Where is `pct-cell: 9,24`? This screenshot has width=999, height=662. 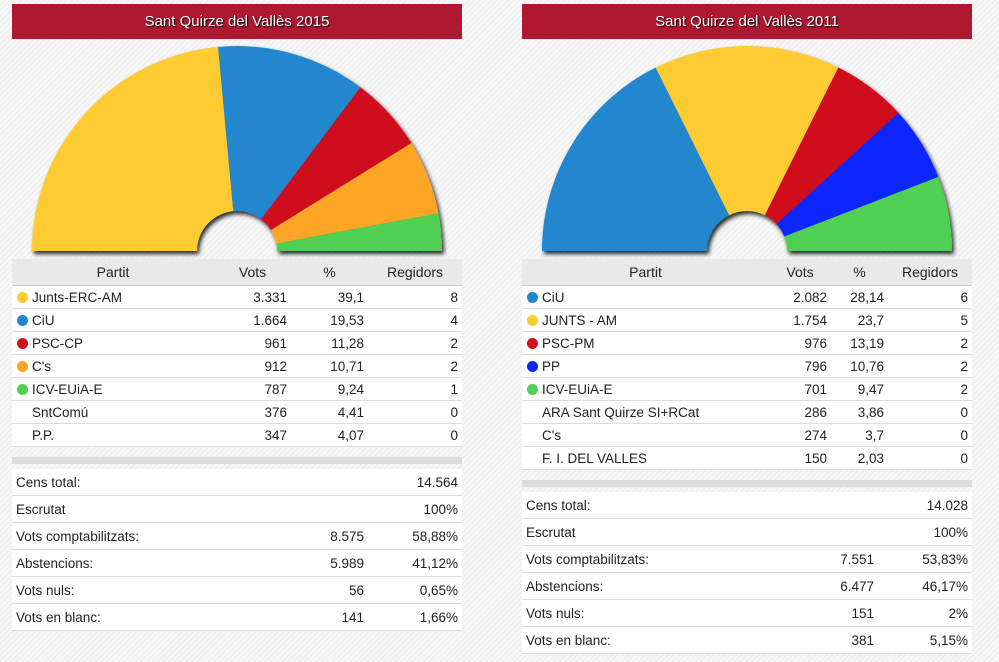 pct-cell: 9,24 is located at coordinates (329, 389).